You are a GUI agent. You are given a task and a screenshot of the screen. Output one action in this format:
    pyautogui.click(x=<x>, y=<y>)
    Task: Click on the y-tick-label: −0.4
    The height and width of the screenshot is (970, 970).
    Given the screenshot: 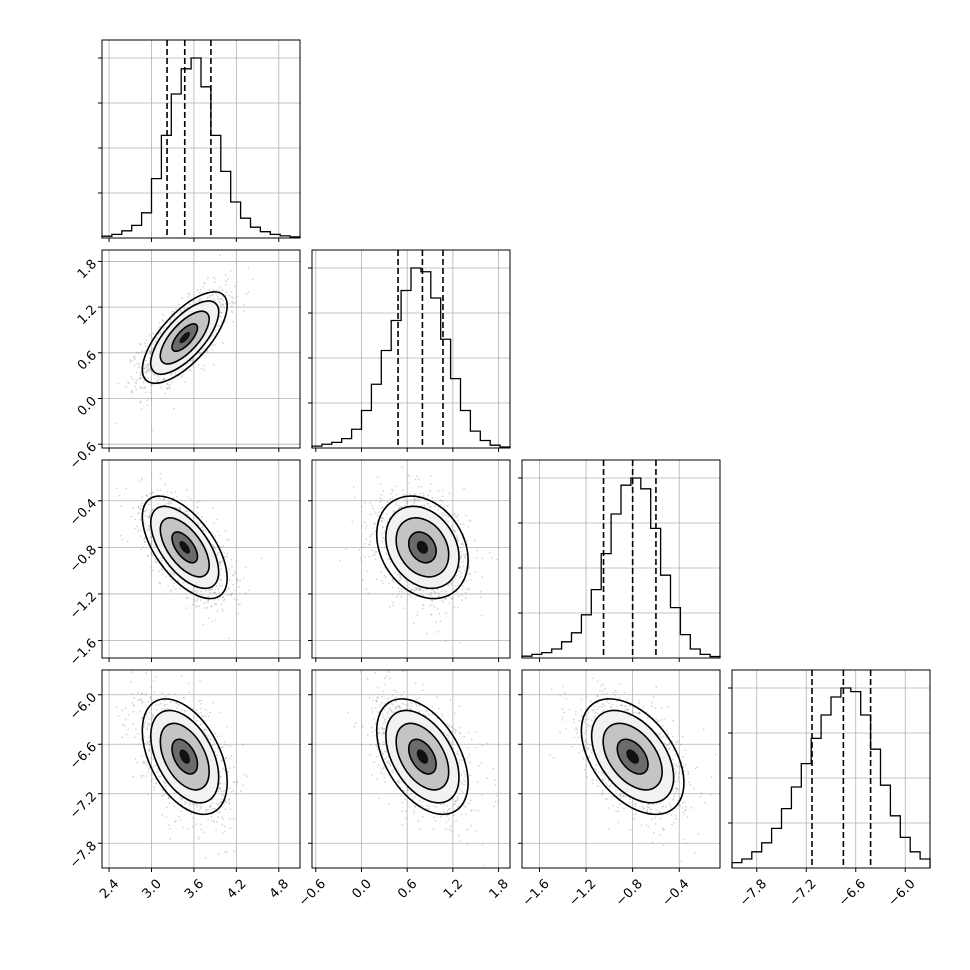 What is the action you would take?
    pyautogui.click(x=83, y=512)
    